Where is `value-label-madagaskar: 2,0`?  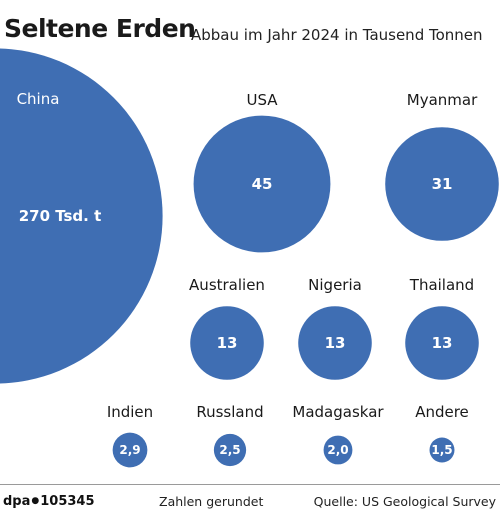
value-label-madagaskar: 2,0 is located at coordinates (337, 450).